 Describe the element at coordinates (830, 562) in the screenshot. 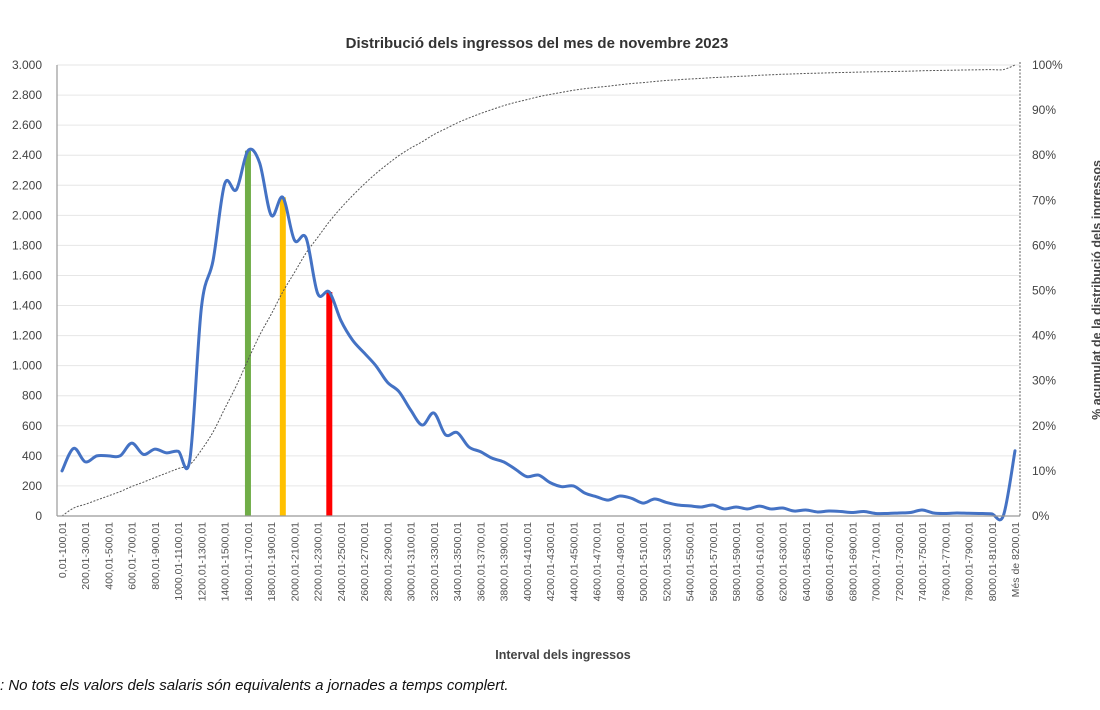

I see `x-tick-label: 6600,01-6700,01` at that location.